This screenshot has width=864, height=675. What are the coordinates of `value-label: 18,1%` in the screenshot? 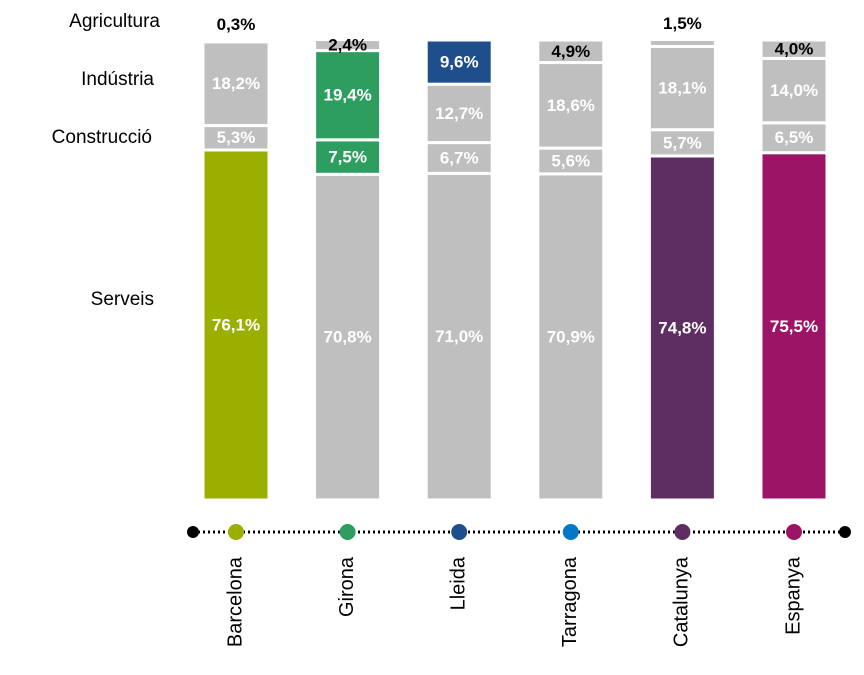 It's located at (682, 88).